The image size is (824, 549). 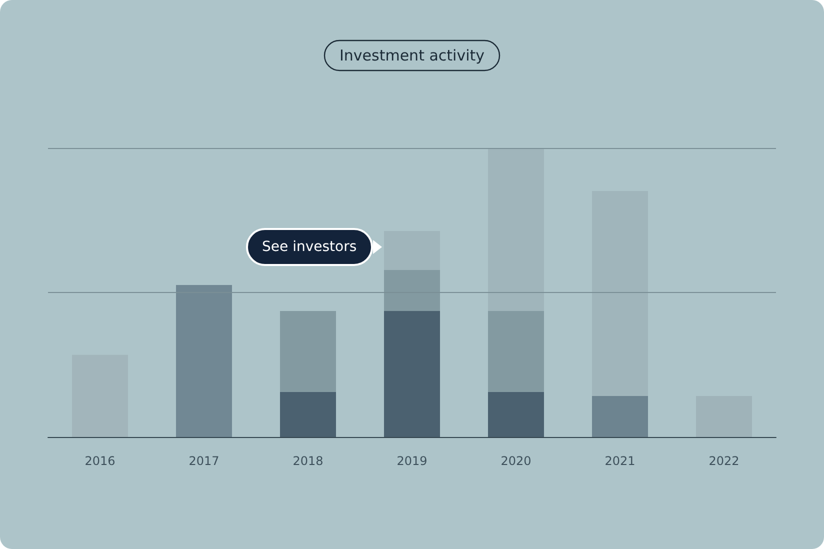 What do you see at coordinates (412, 461) in the screenshot?
I see `x-tick-label: 2019` at bounding box center [412, 461].